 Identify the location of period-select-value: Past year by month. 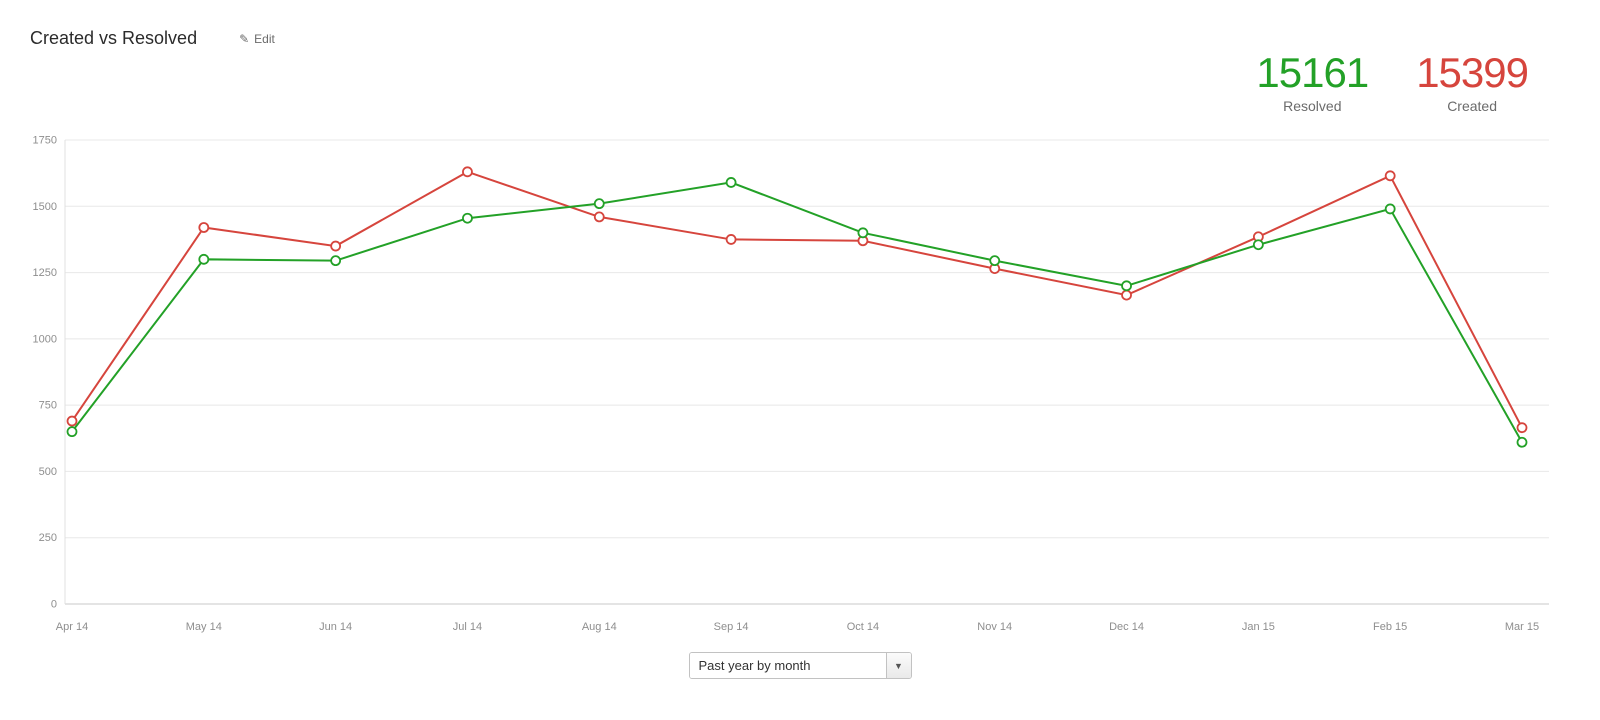
(787, 665).